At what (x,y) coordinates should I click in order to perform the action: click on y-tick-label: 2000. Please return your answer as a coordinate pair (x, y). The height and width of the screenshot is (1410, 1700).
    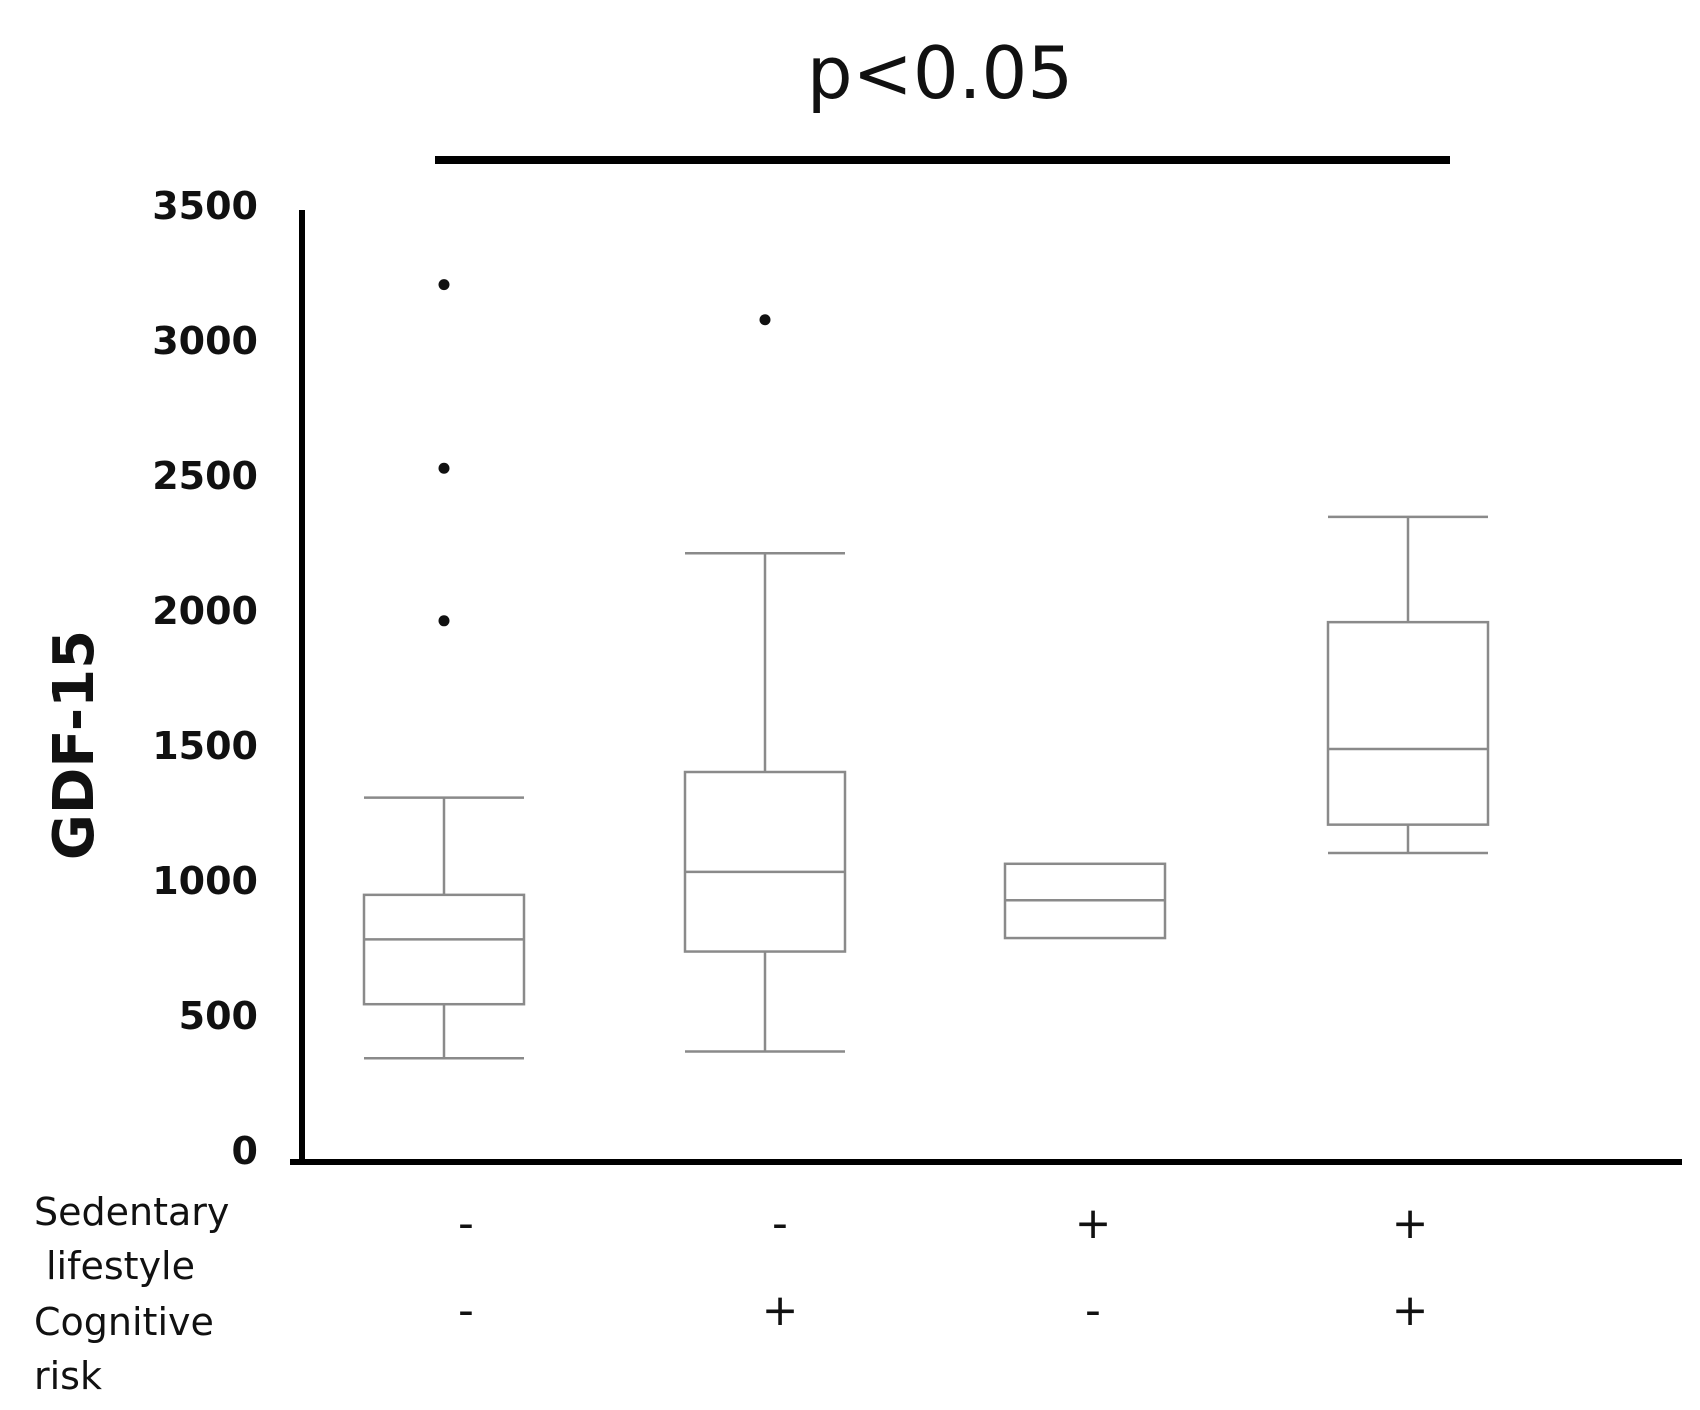
    Looking at the image, I should click on (205, 611).